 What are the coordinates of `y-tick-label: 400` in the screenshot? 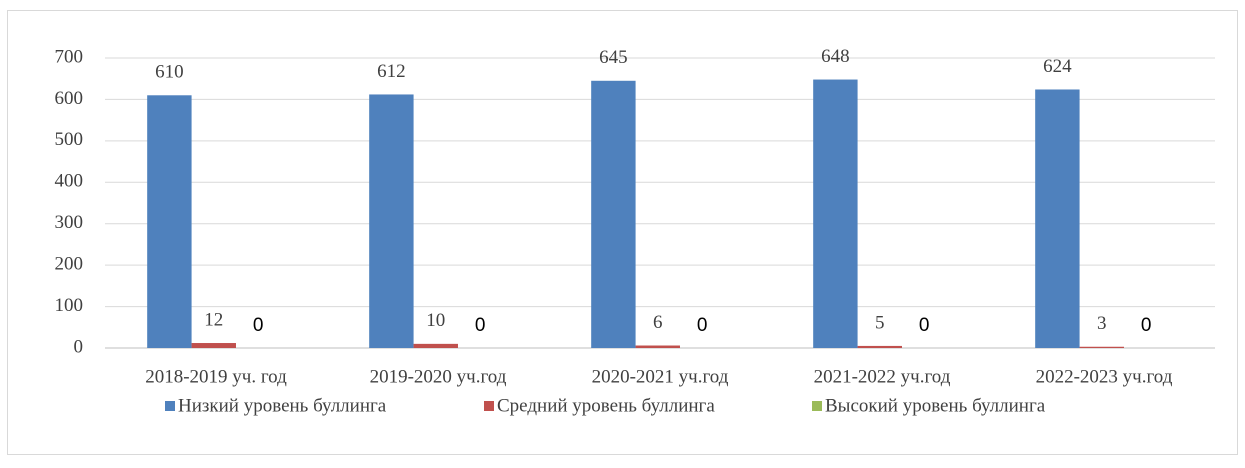 It's located at (69, 181).